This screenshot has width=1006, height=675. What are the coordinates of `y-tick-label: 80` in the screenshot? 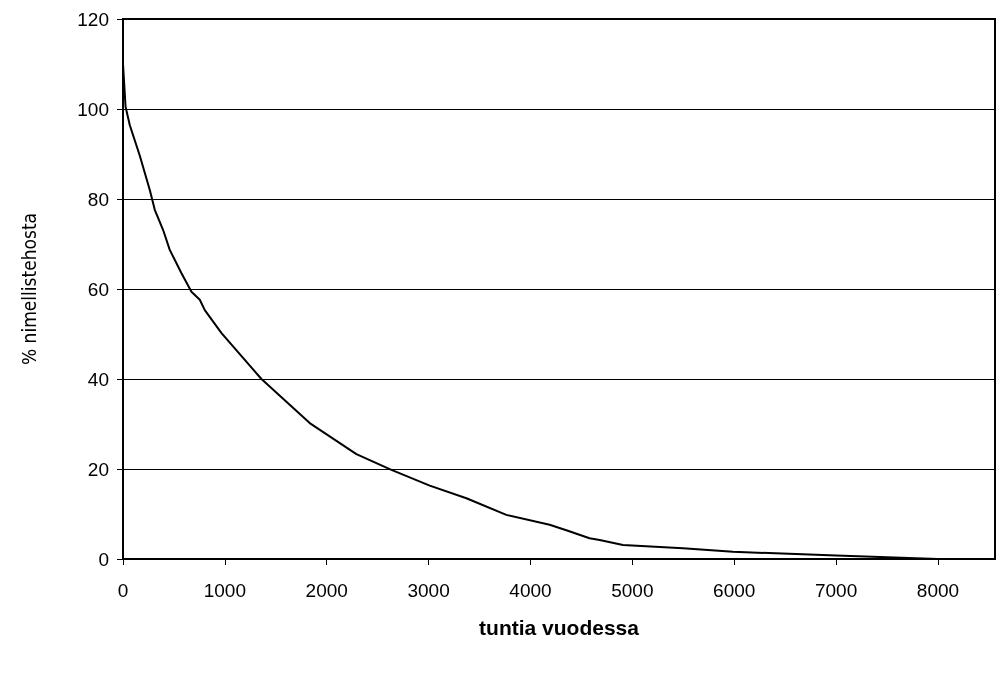 It's located at (98, 199).